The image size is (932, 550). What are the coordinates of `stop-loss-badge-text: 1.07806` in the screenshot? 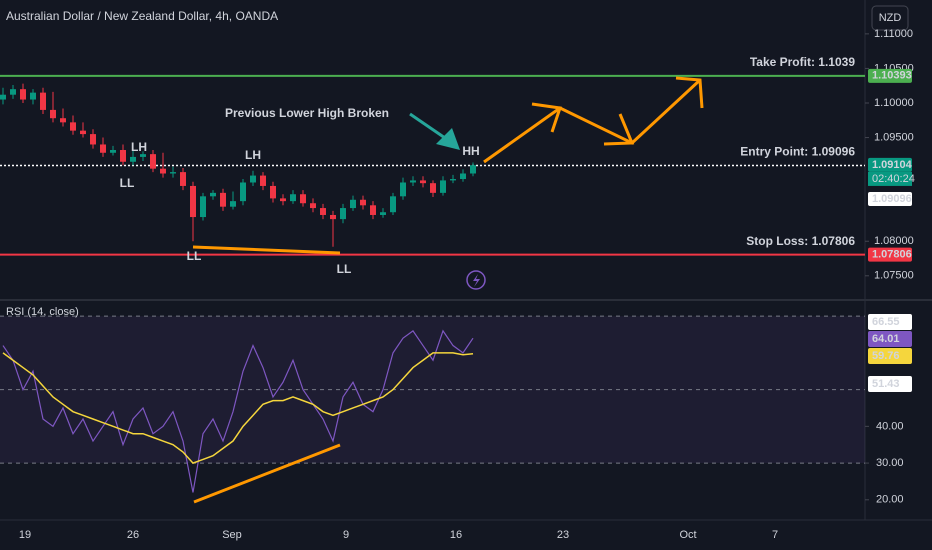 It's located at (892, 255).